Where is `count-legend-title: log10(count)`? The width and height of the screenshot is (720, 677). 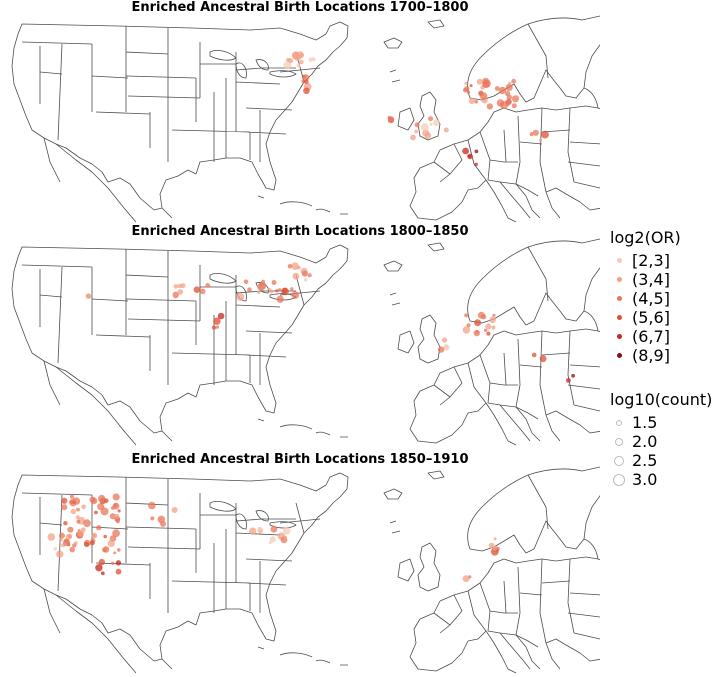
count-legend-title: log10(count) is located at coordinates (661, 399).